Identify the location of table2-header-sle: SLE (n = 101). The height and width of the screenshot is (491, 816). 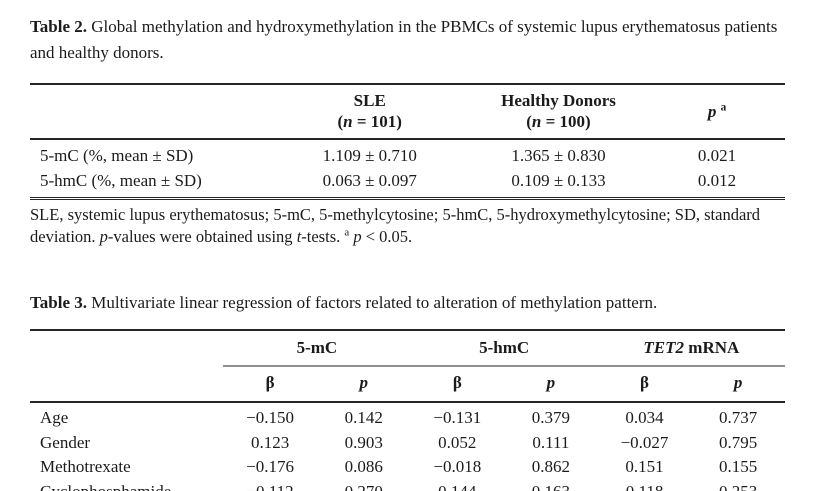
(369, 112).